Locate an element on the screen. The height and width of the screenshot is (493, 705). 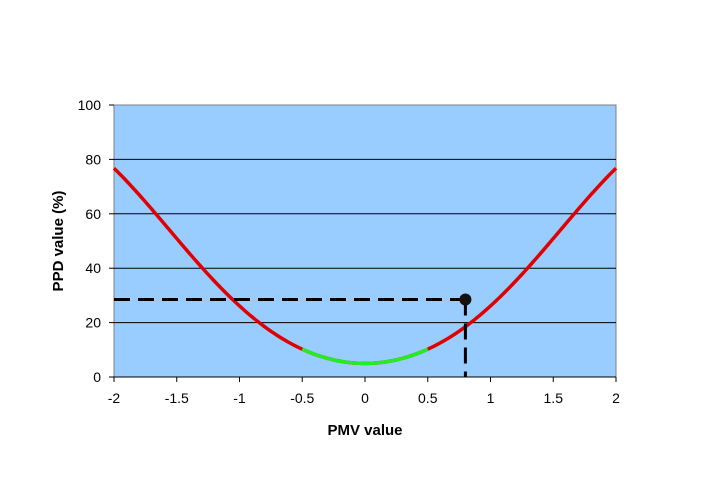
y-tick-label: 20 is located at coordinates (93, 323).